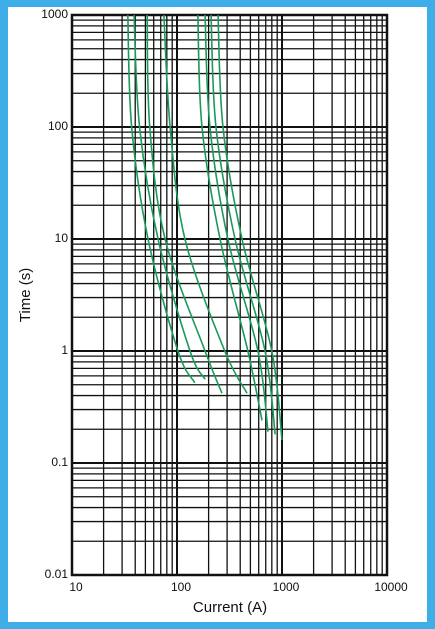 This screenshot has height=629, width=435. What do you see at coordinates (181, 587) in the screenshot?
I see `x-tick-label: 100` at bounding box center [181, 587].